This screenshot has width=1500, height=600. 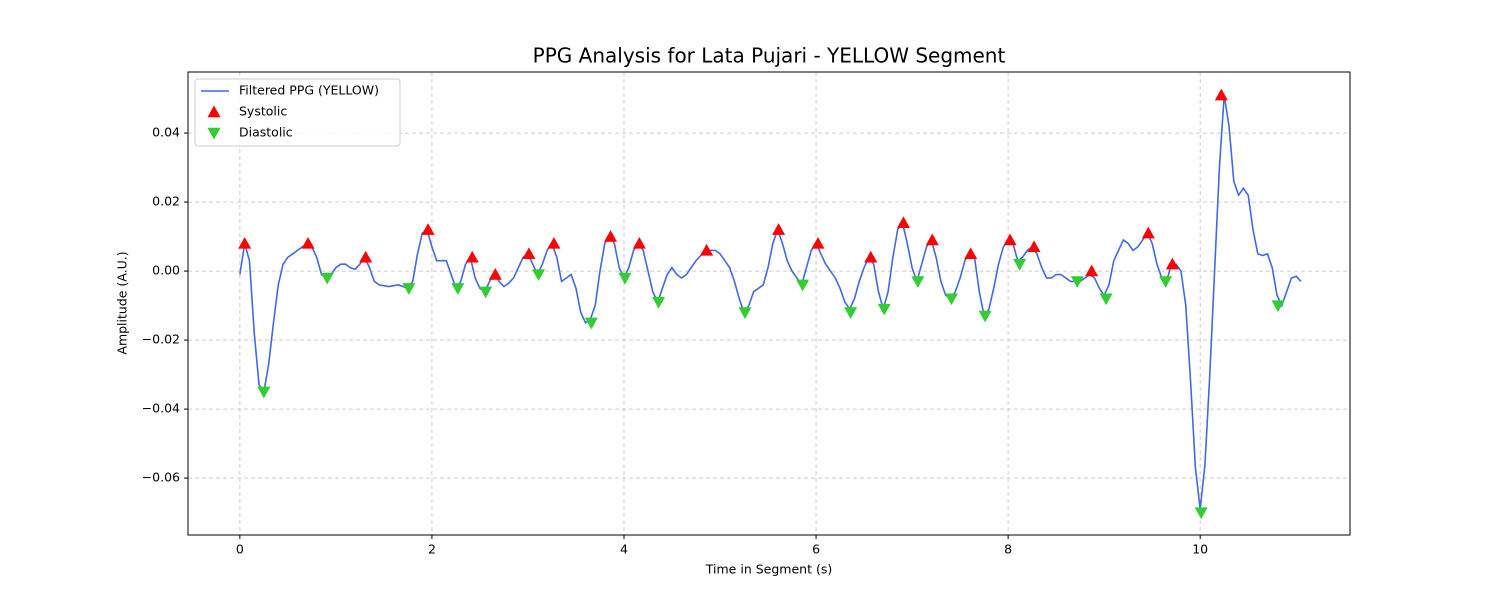 I want to click on x-tick-label: 0, so click(x=240, y=549).